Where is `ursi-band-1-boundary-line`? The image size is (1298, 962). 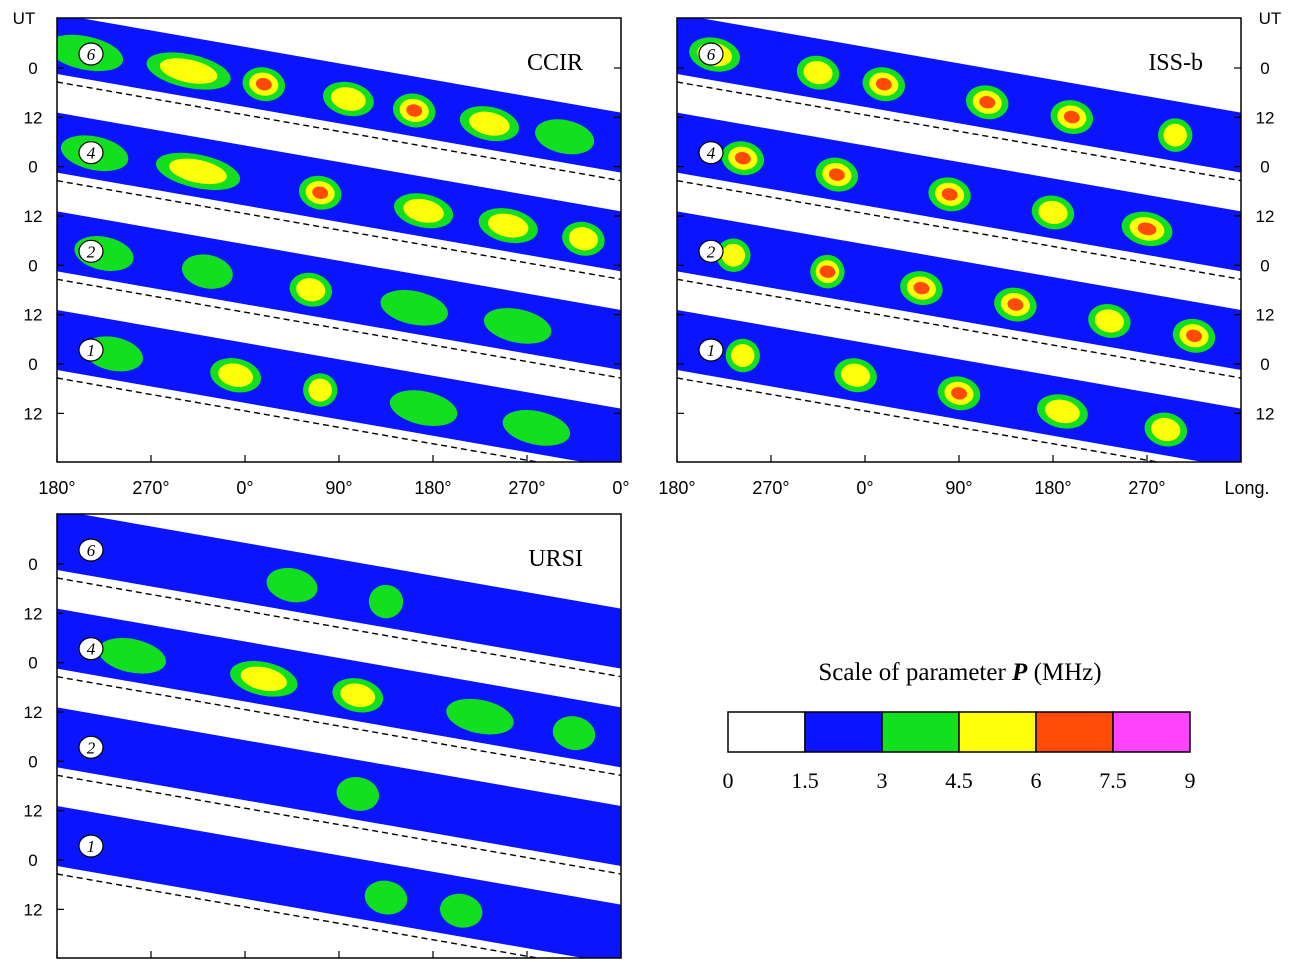 ursi-band-1-boundary-line is located at coordinates (299, 915).